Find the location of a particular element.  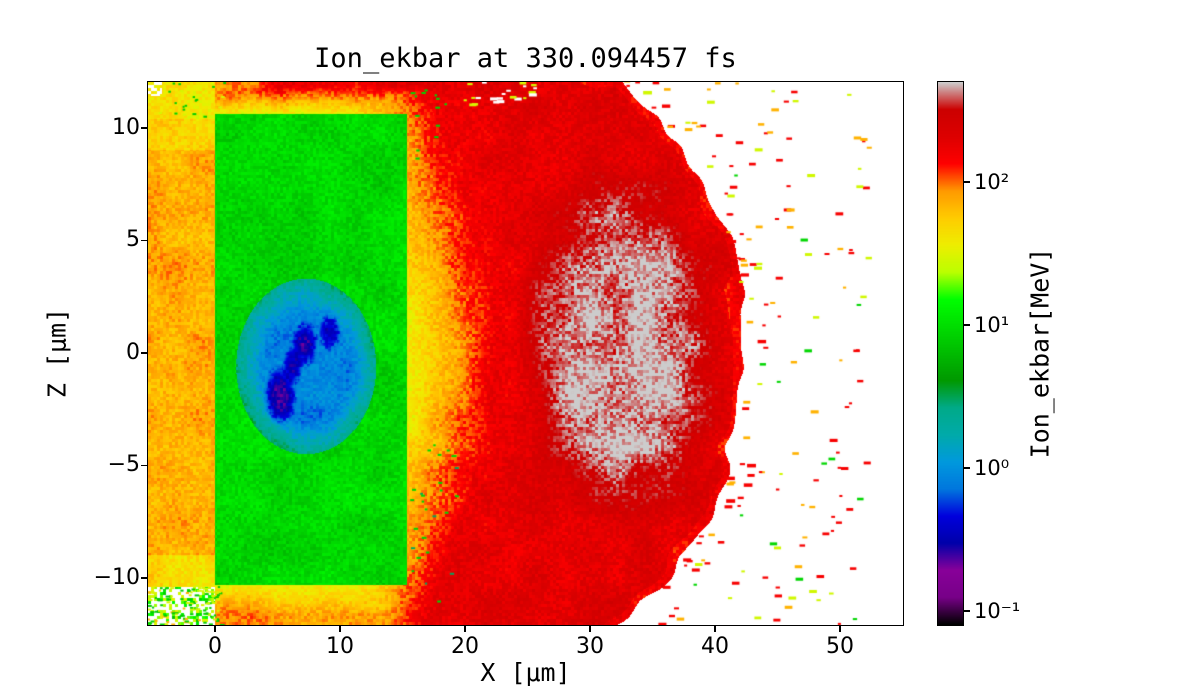

y-tick-label: −5 is located at coordinates (123, 465).